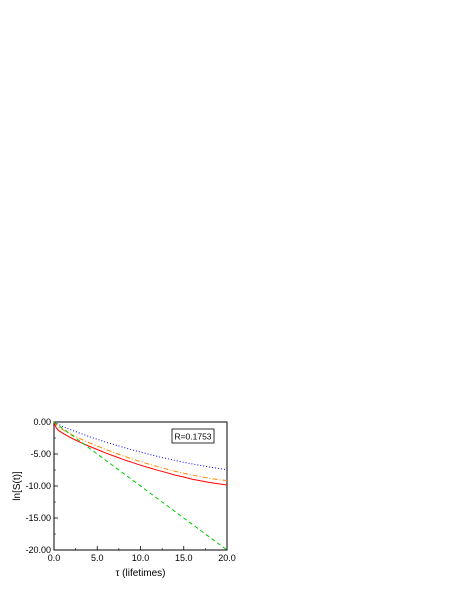 This screenshot has width=457, height=591. Describe the element at coordinates (38, 550) in the screenshot. I see `y-tick-label: -20.00` at that location.